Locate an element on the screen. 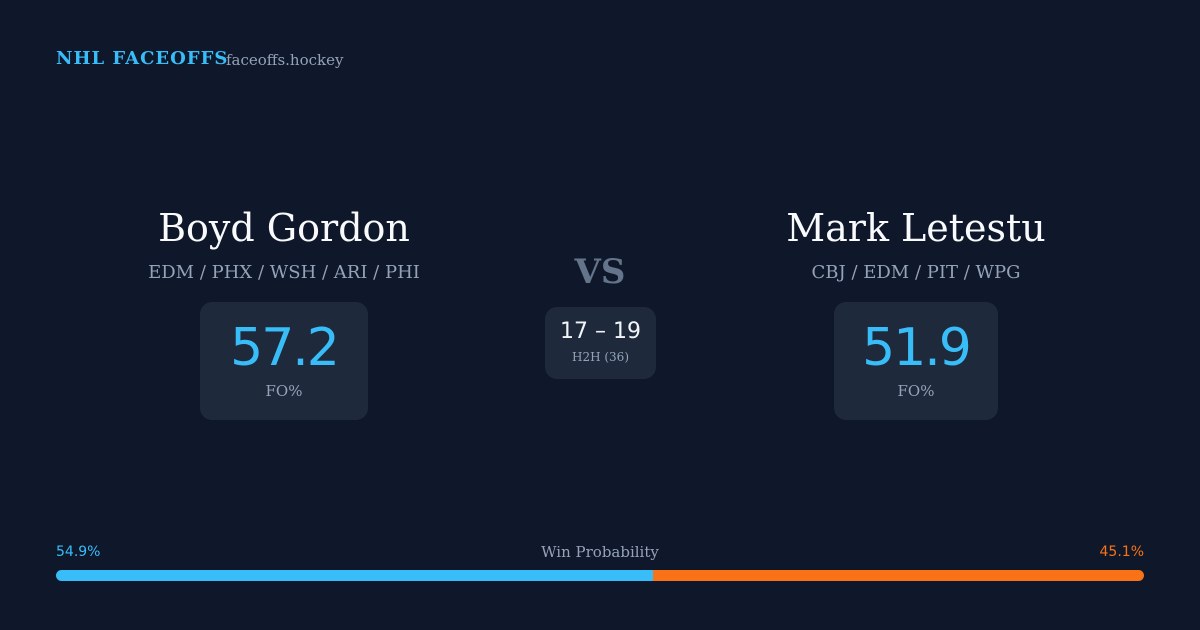 Image resolution: width=1200 pixels, height=630 pixels. fo-card: 57.2 FO% is located at coordinates (284, 361).